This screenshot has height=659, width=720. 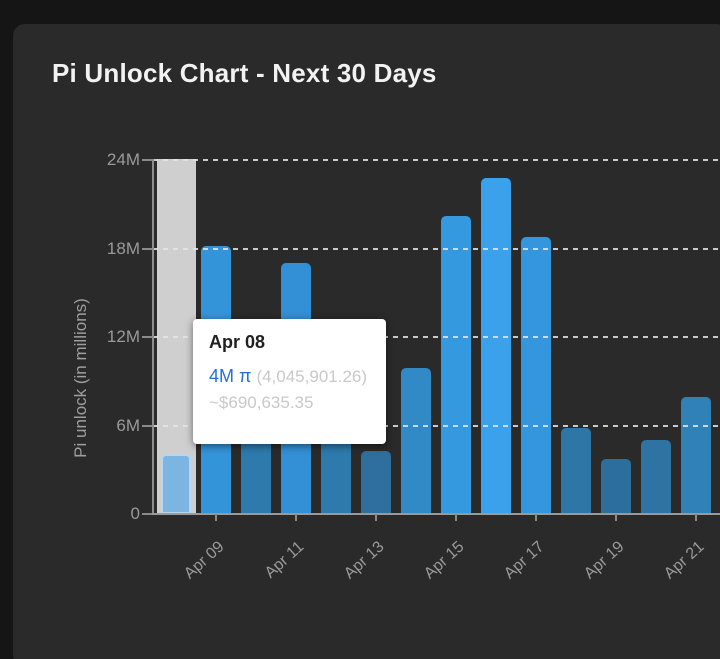 I want to click on tooltip-date: Apr 08, so click(x=237, y=342).